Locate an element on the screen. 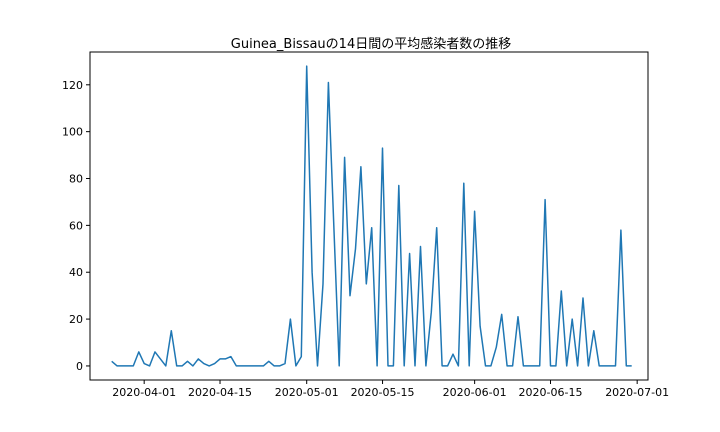 This screenshot has height=432, width=720. chart-title: Guinea_Bissauの14日間の平均感染者数の推移 is located at coordinates (371, 44).